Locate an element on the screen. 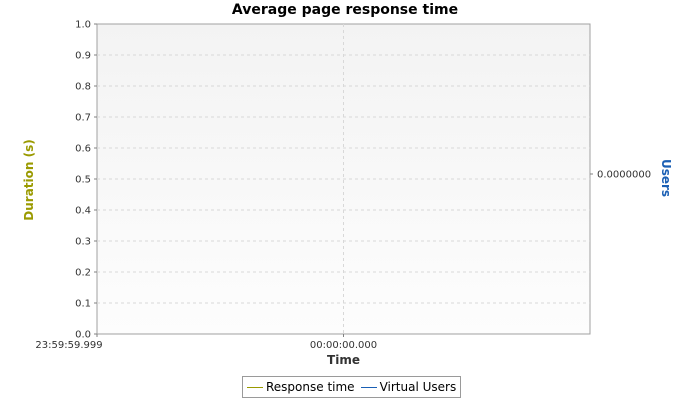 The height and width of the screenshot is (400, 690). legend: Response time Virtual Users is located at coordinates (352, 387).